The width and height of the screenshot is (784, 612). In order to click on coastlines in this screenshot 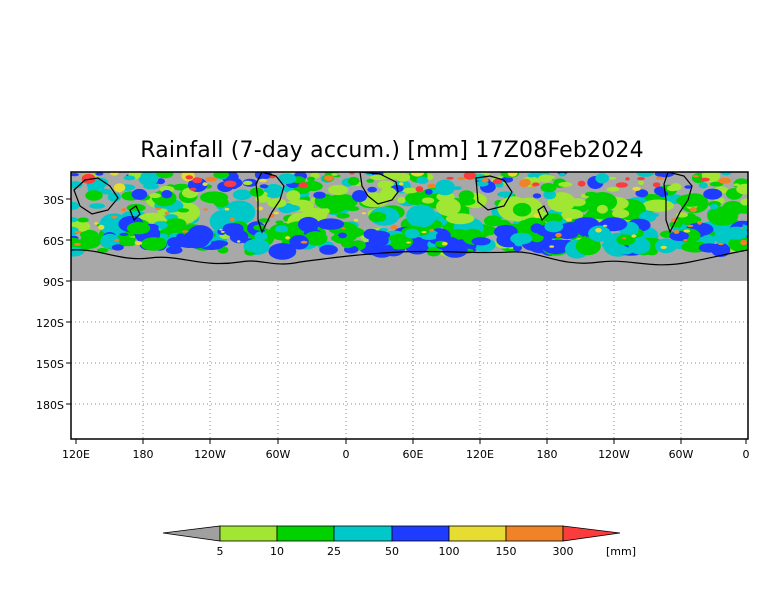, I will do `click(409, 219)`.